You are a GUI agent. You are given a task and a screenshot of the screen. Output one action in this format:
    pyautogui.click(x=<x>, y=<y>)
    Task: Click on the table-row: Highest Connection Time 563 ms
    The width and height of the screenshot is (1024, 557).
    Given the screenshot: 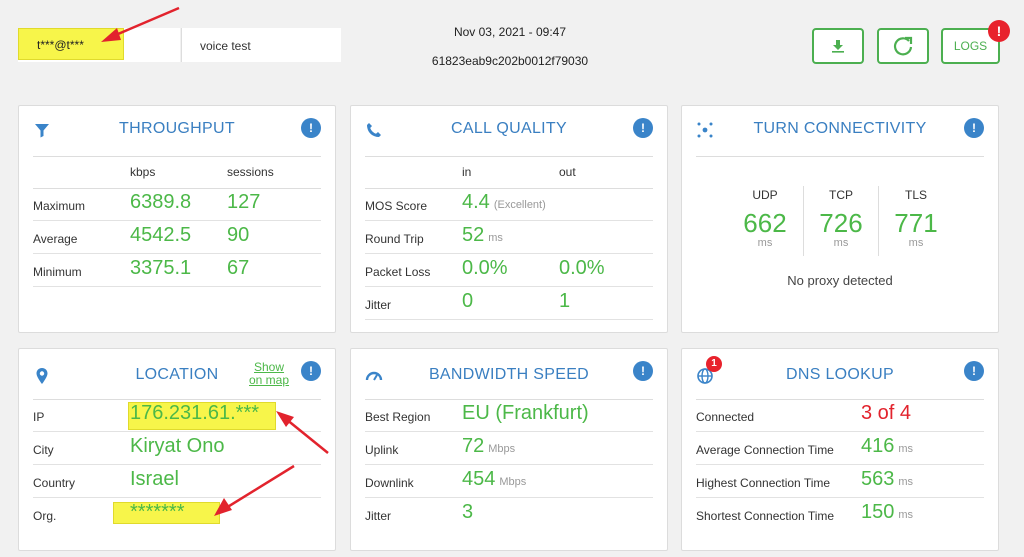 What is the action you would take?
    pyautogui.click(x=840, y=482)
    